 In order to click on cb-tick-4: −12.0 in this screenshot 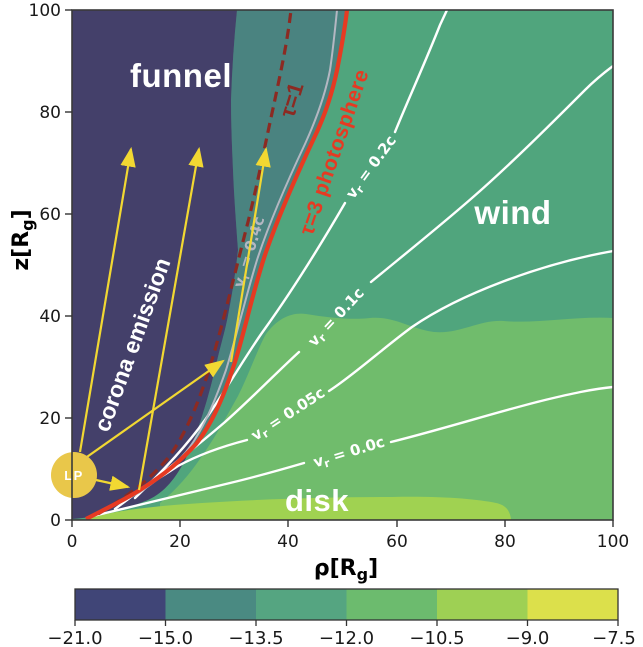, I will do `click(346, 637)`.